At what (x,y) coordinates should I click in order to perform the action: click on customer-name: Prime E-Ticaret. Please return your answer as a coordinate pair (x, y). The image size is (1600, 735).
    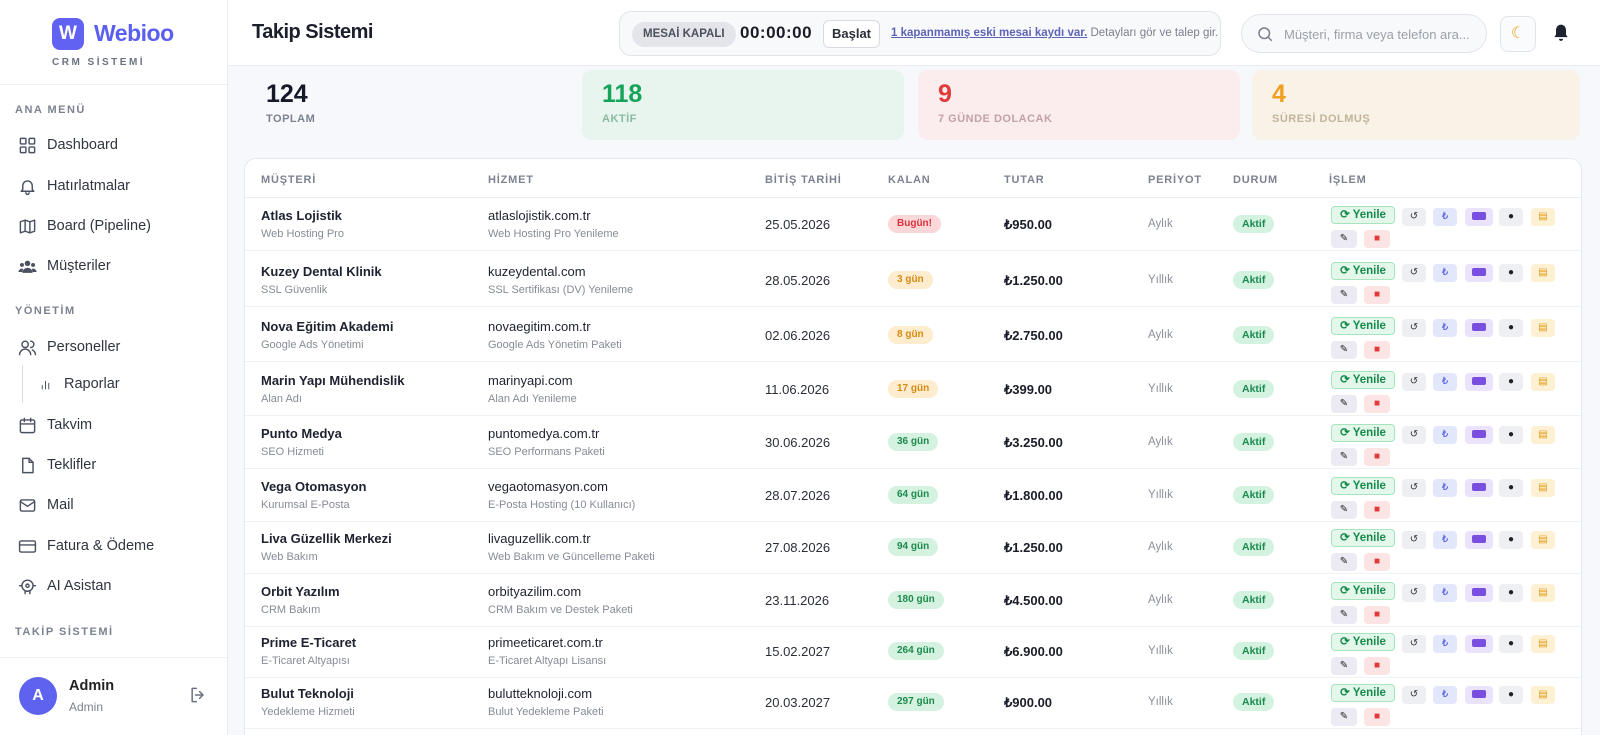
    Looking at the image, I should click on (309, 642).